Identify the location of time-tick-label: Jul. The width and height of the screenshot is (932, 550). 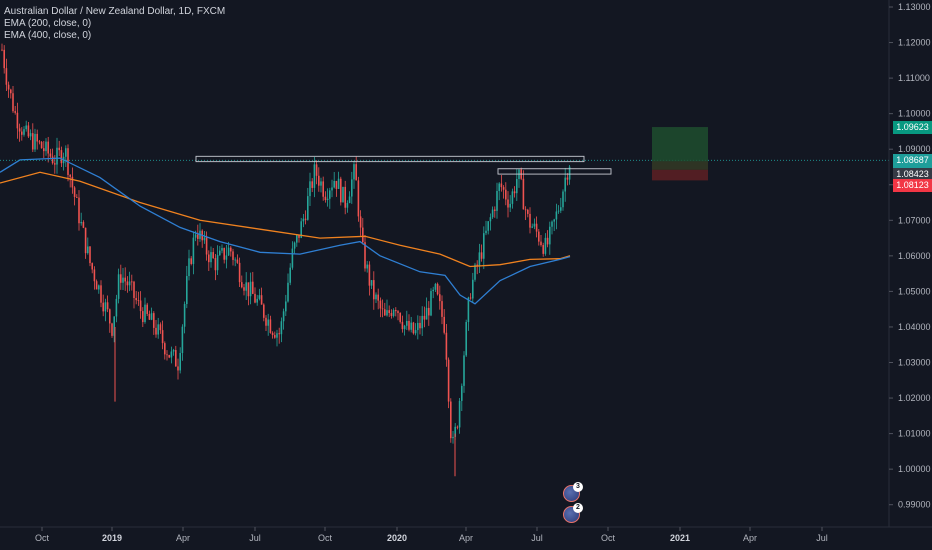
(255, 538).